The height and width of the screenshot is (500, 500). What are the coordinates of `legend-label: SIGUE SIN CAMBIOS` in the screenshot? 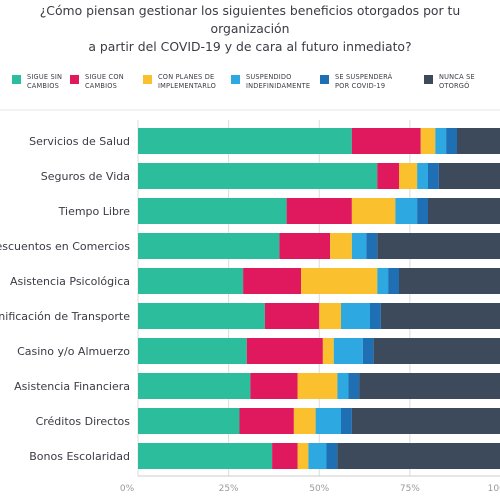 It's located at (45, 81).